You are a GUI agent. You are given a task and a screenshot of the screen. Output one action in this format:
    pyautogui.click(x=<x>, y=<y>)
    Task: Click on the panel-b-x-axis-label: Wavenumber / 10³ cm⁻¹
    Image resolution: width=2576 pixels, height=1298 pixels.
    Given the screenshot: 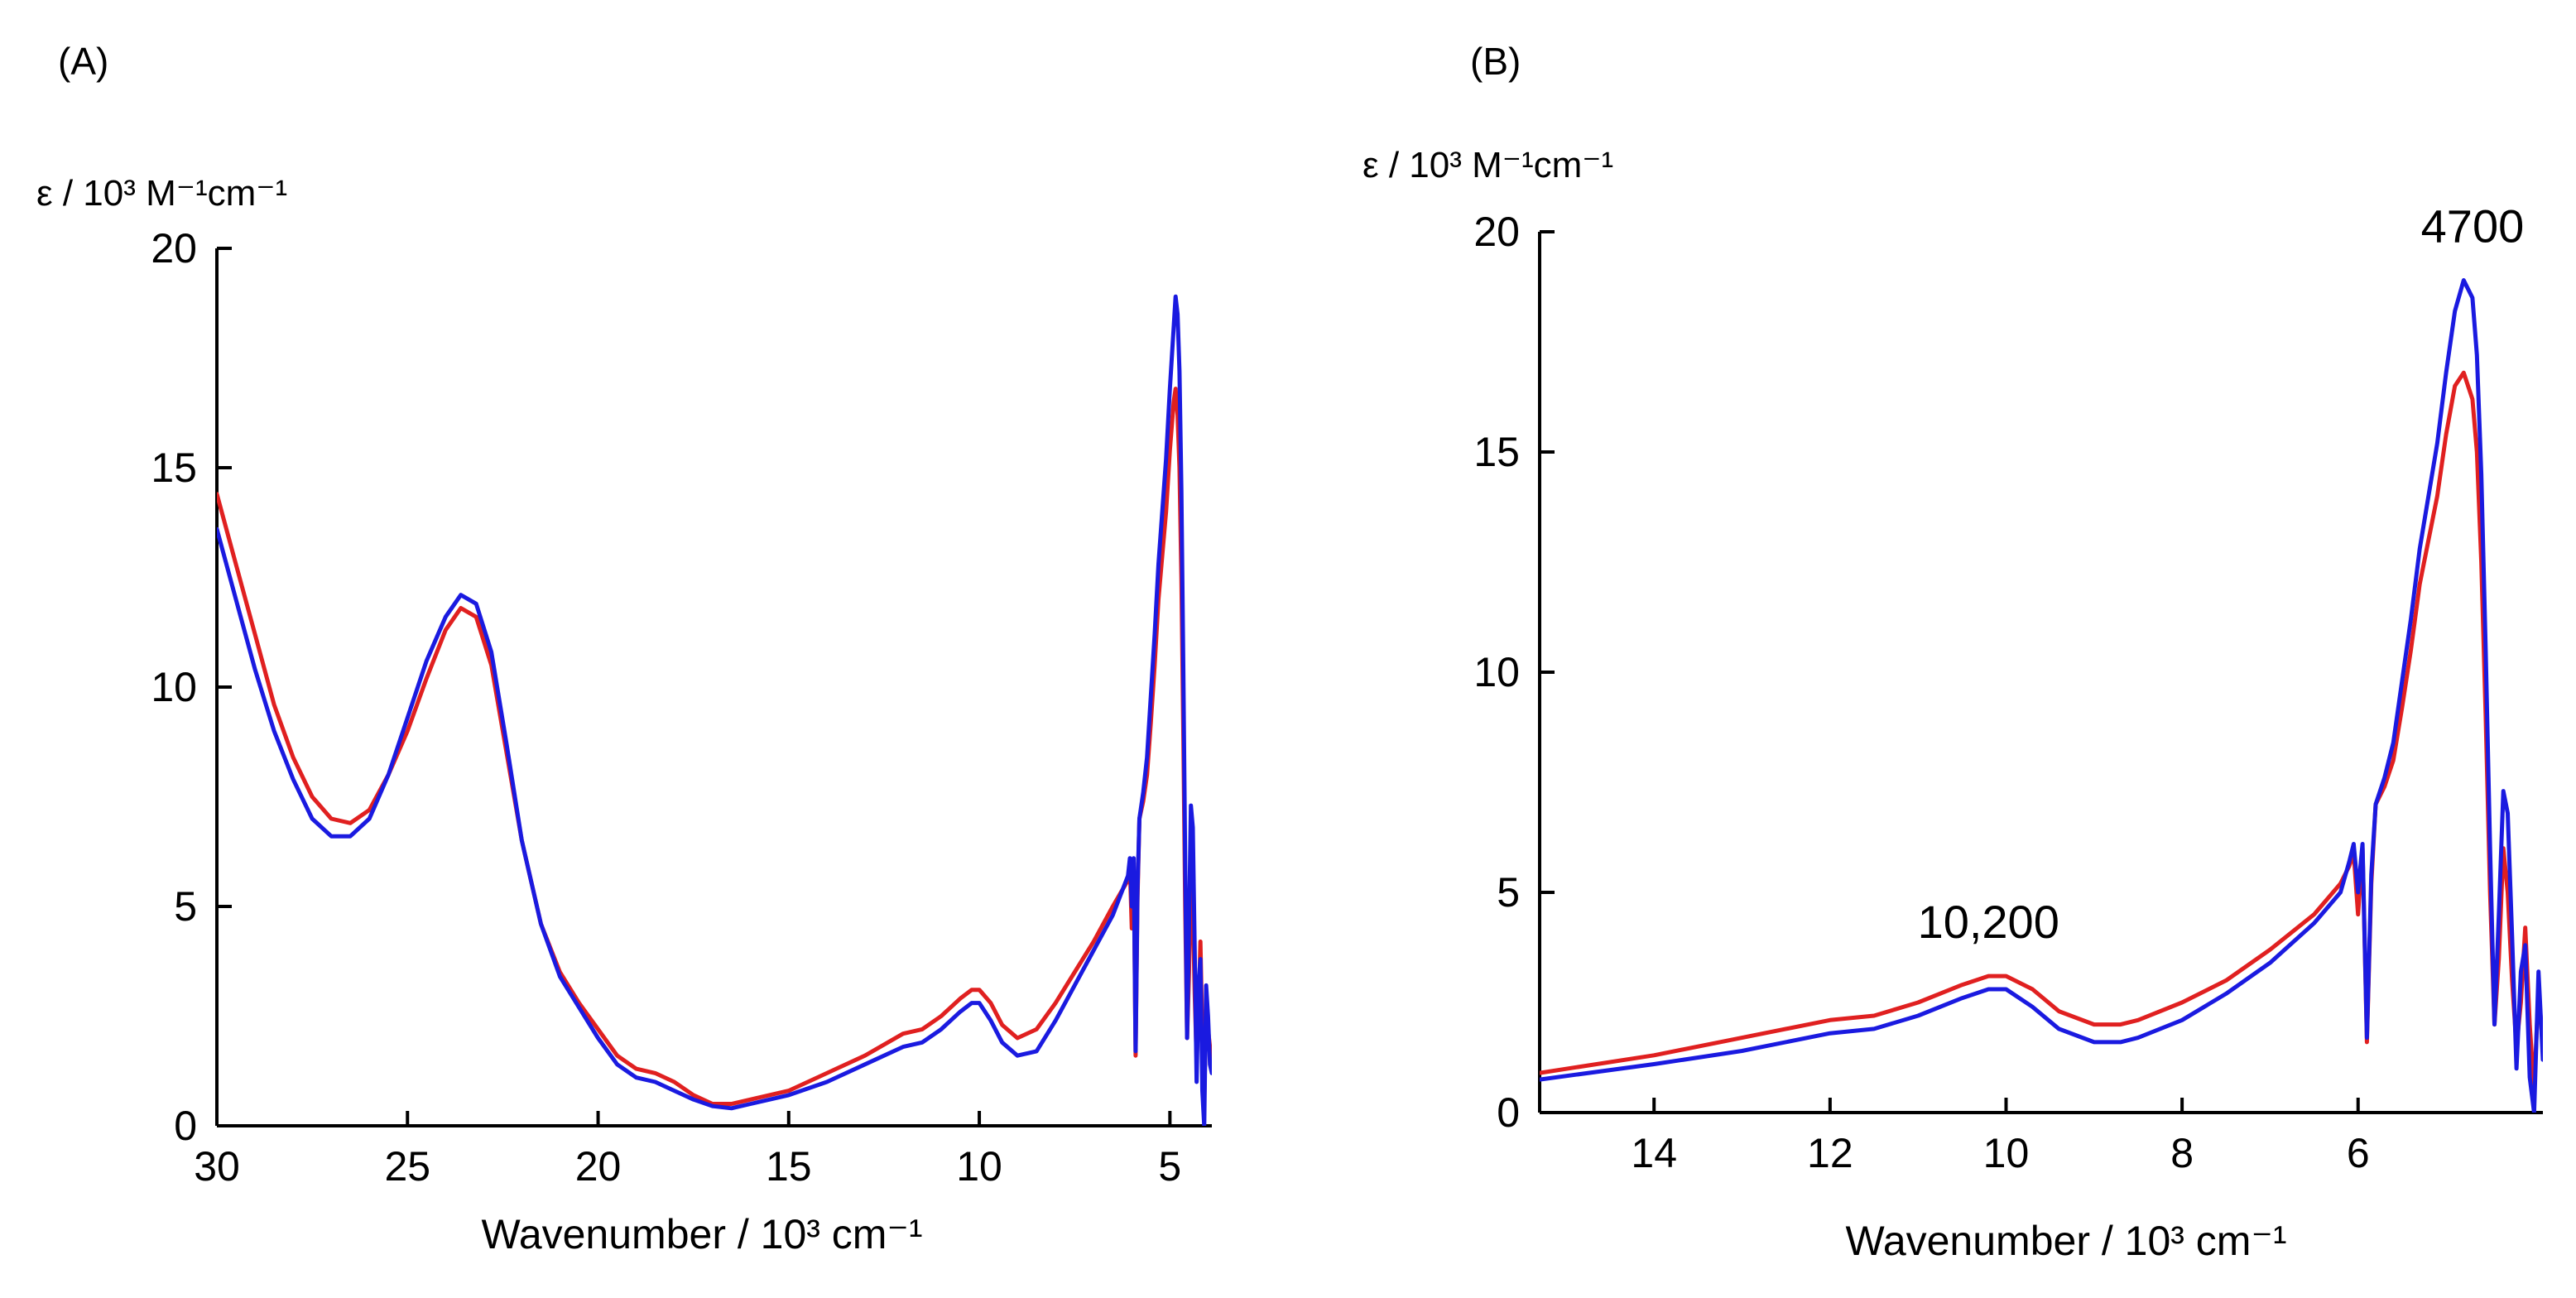 What is the action you would take?
    pyautogui.click(x=2065, y=1241)
    